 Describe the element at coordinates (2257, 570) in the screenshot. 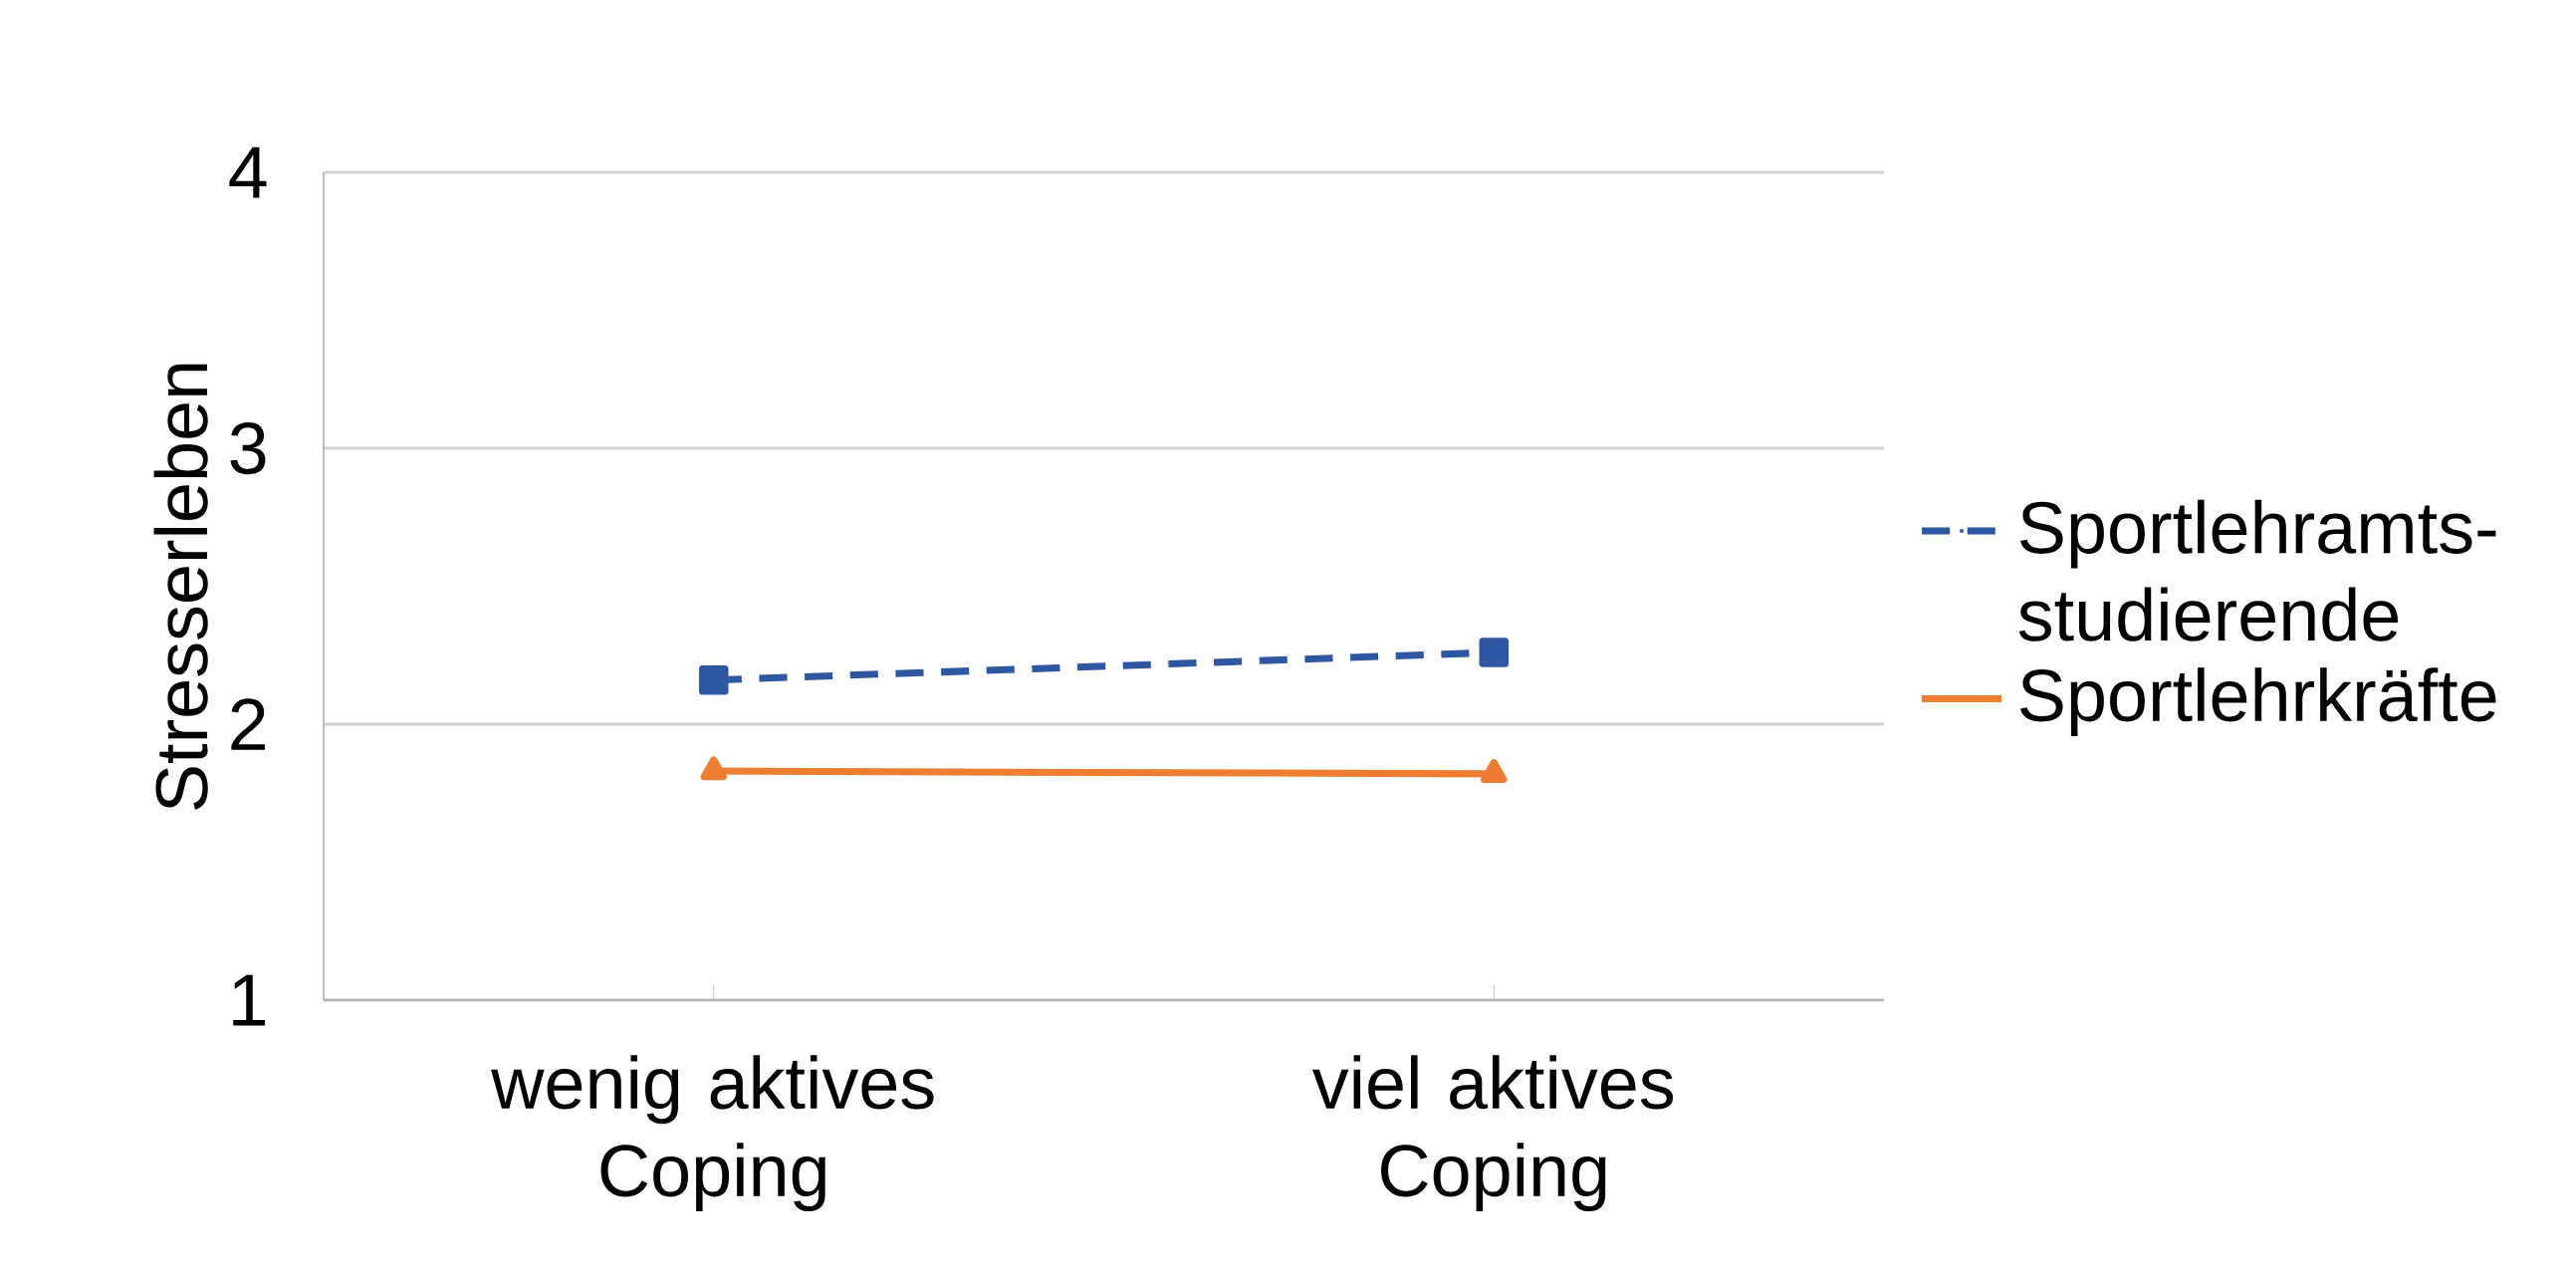

I see `legend-label: Sportlehramts-studierende` at that location.